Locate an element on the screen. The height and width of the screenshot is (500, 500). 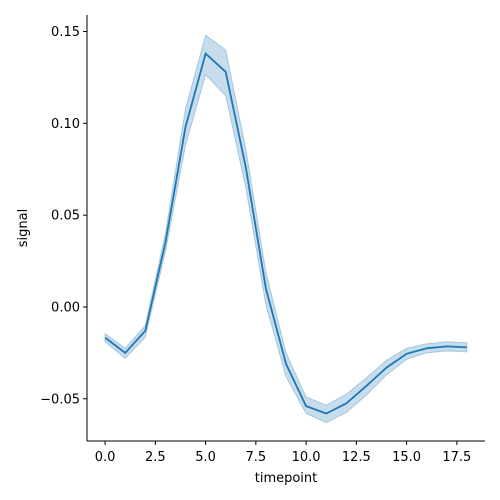
y-tick-label: 0.10 is located at coordinates (65, 124).